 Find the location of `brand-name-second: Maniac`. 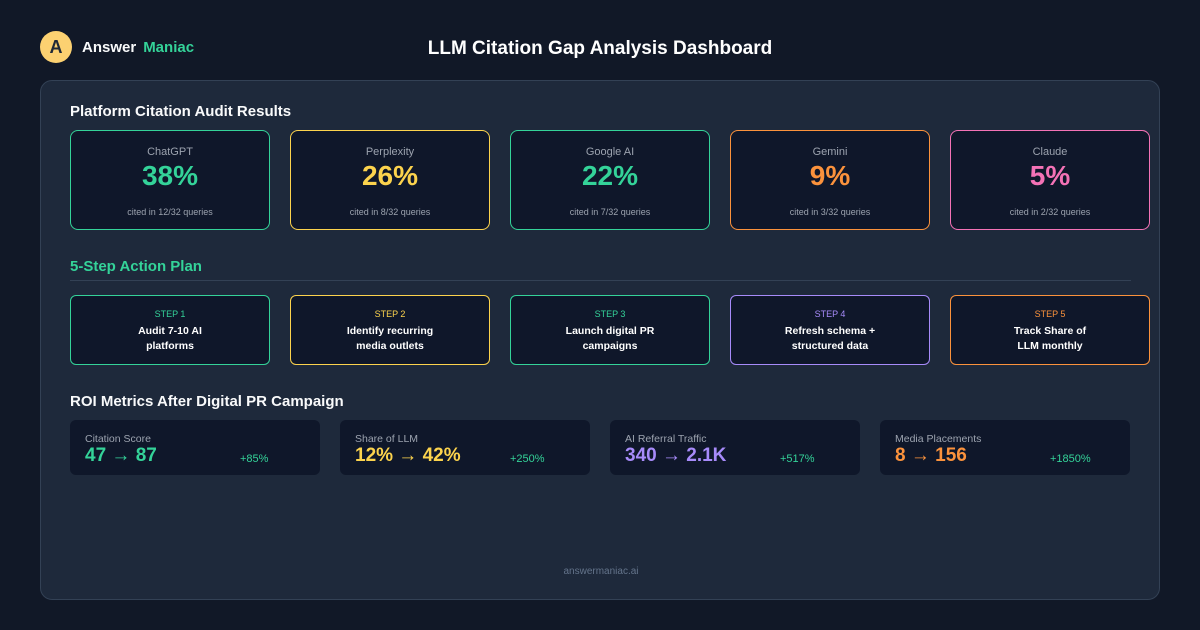

brand-name-second: Maniac is located at coordinates (169, 47).